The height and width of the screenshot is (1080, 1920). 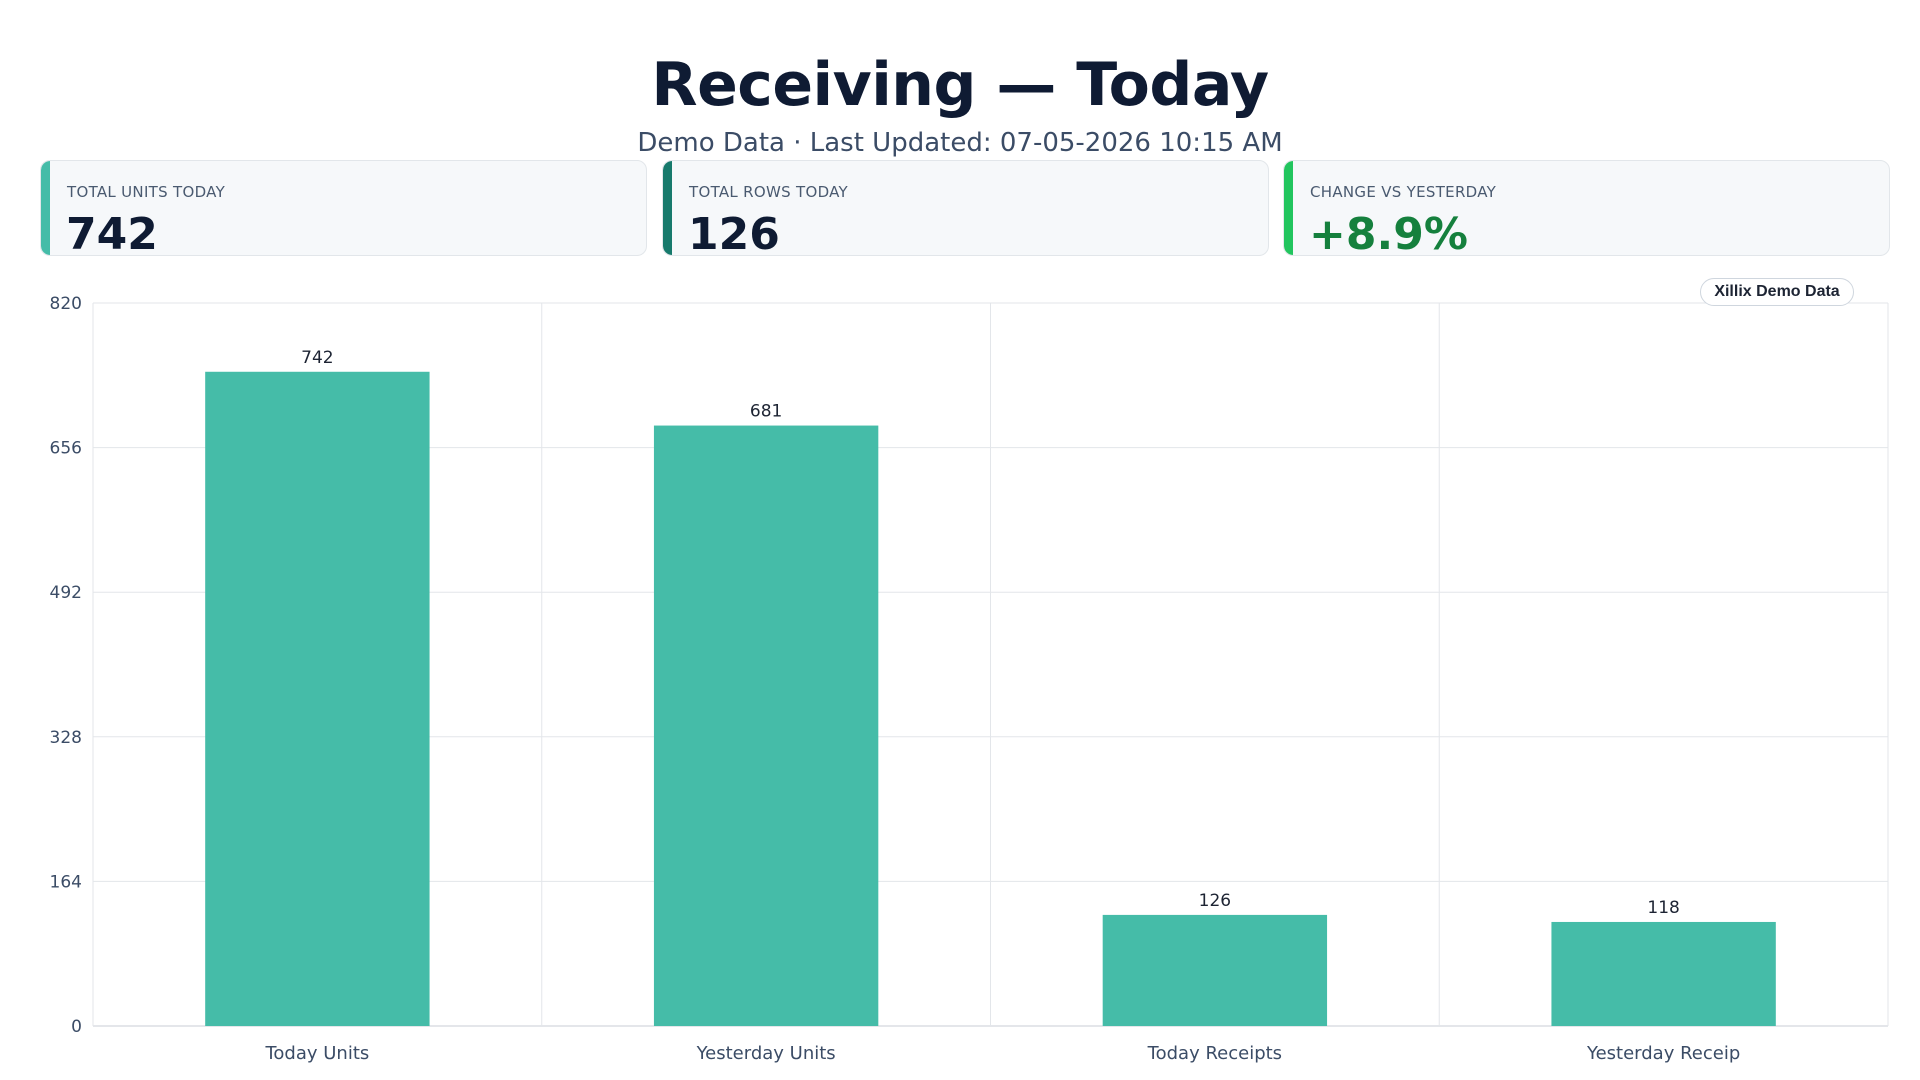 I want to click on kpi-card-total-rows: TOTAL ROWS TODAY 126, so click(x=965, y=208).